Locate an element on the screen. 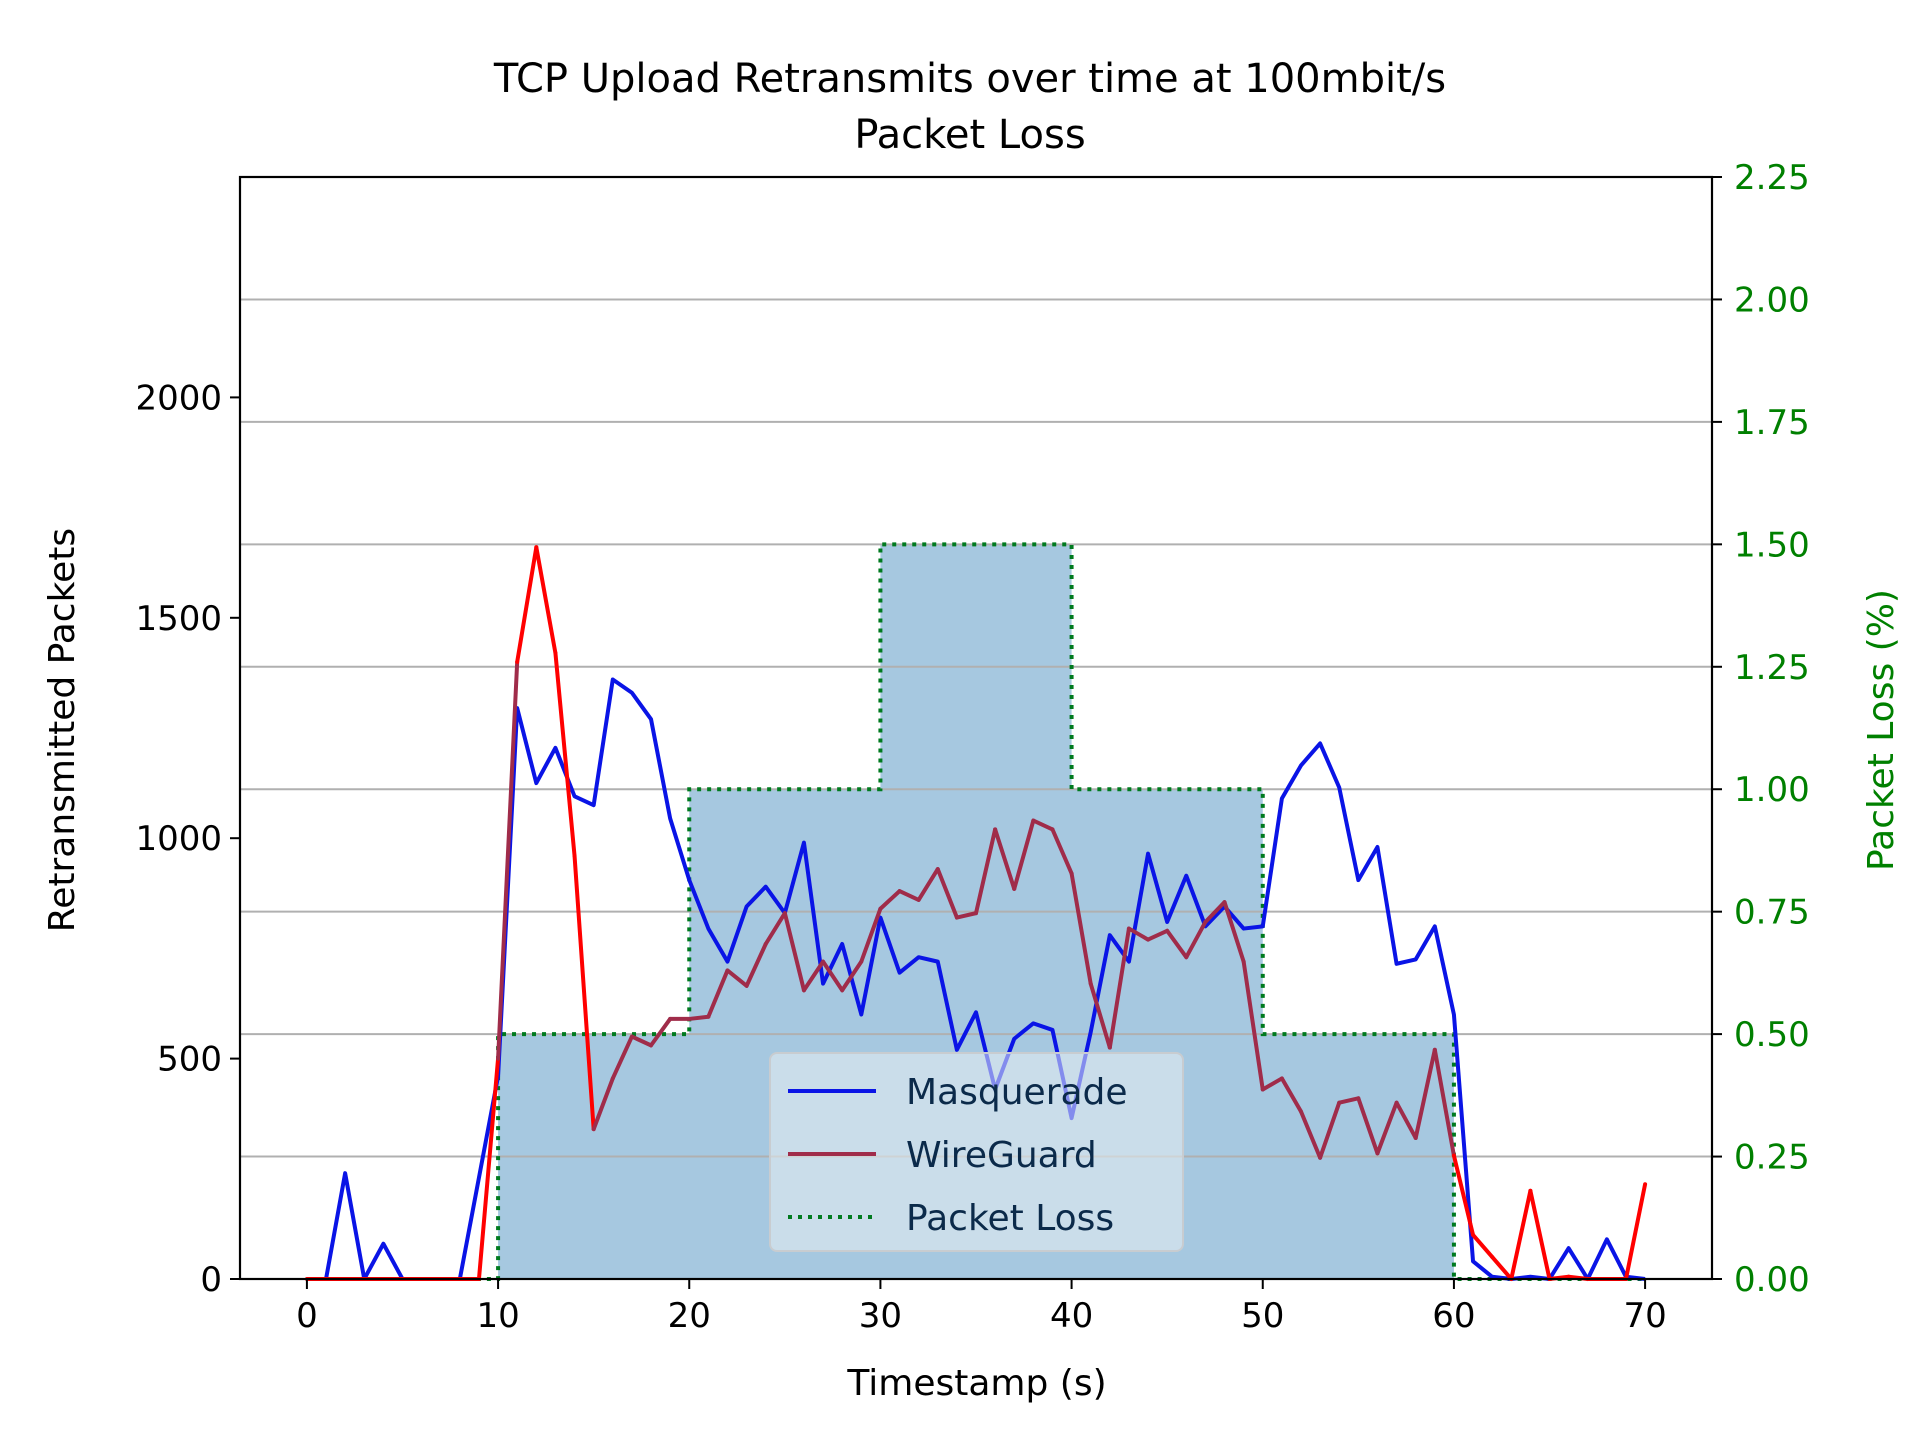 The width and height of the screenshot is (1920, 1440). y-tick-label: 1000 is located at coordinates (178, 839).